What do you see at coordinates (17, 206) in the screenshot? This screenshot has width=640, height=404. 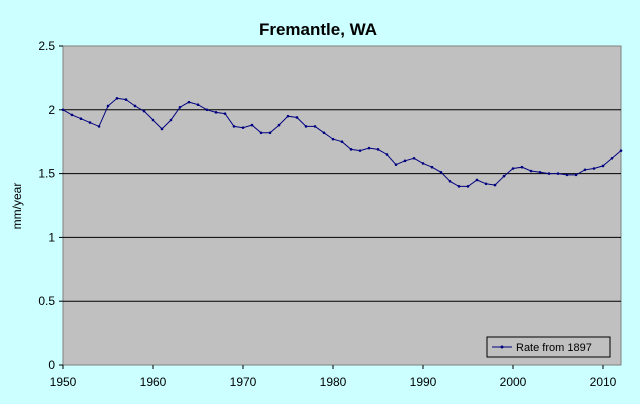 I see `y-axis-label: mm/year` at bounding box center [17, 206].